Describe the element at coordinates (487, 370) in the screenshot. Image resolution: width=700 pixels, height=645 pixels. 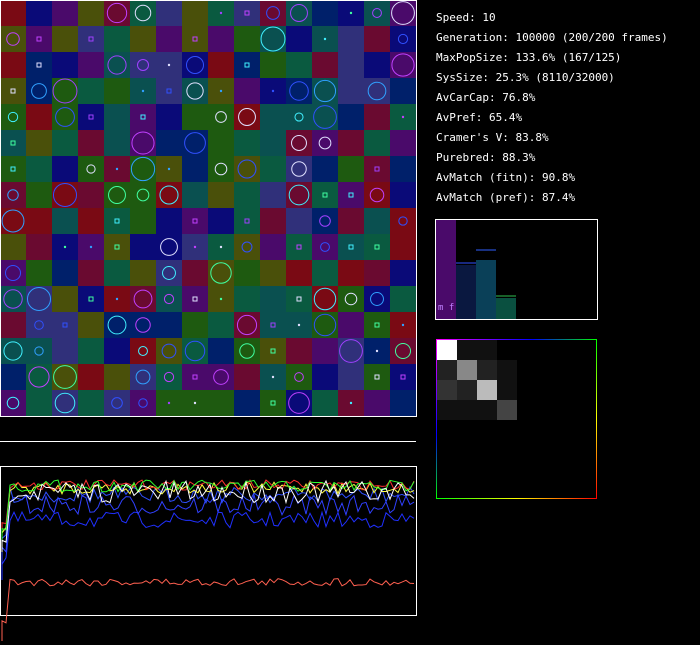
I see `matrix-cell` at that location.